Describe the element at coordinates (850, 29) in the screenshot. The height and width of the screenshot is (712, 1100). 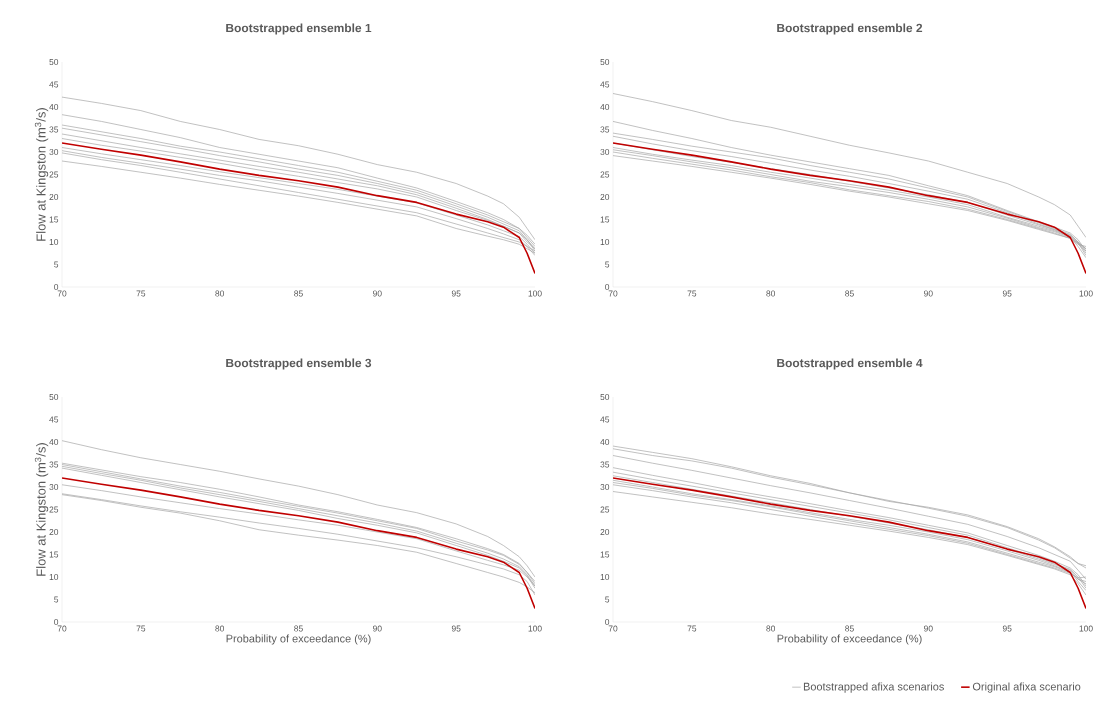
I see `chart-title: Bootstrapped ensemble 2` at that location.